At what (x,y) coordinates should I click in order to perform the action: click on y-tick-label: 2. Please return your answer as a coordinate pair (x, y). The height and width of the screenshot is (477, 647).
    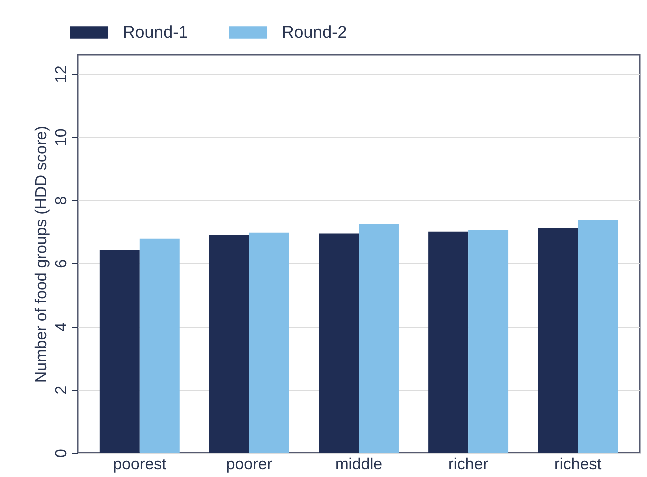
    Looking at the image, I should click on (62, 390).